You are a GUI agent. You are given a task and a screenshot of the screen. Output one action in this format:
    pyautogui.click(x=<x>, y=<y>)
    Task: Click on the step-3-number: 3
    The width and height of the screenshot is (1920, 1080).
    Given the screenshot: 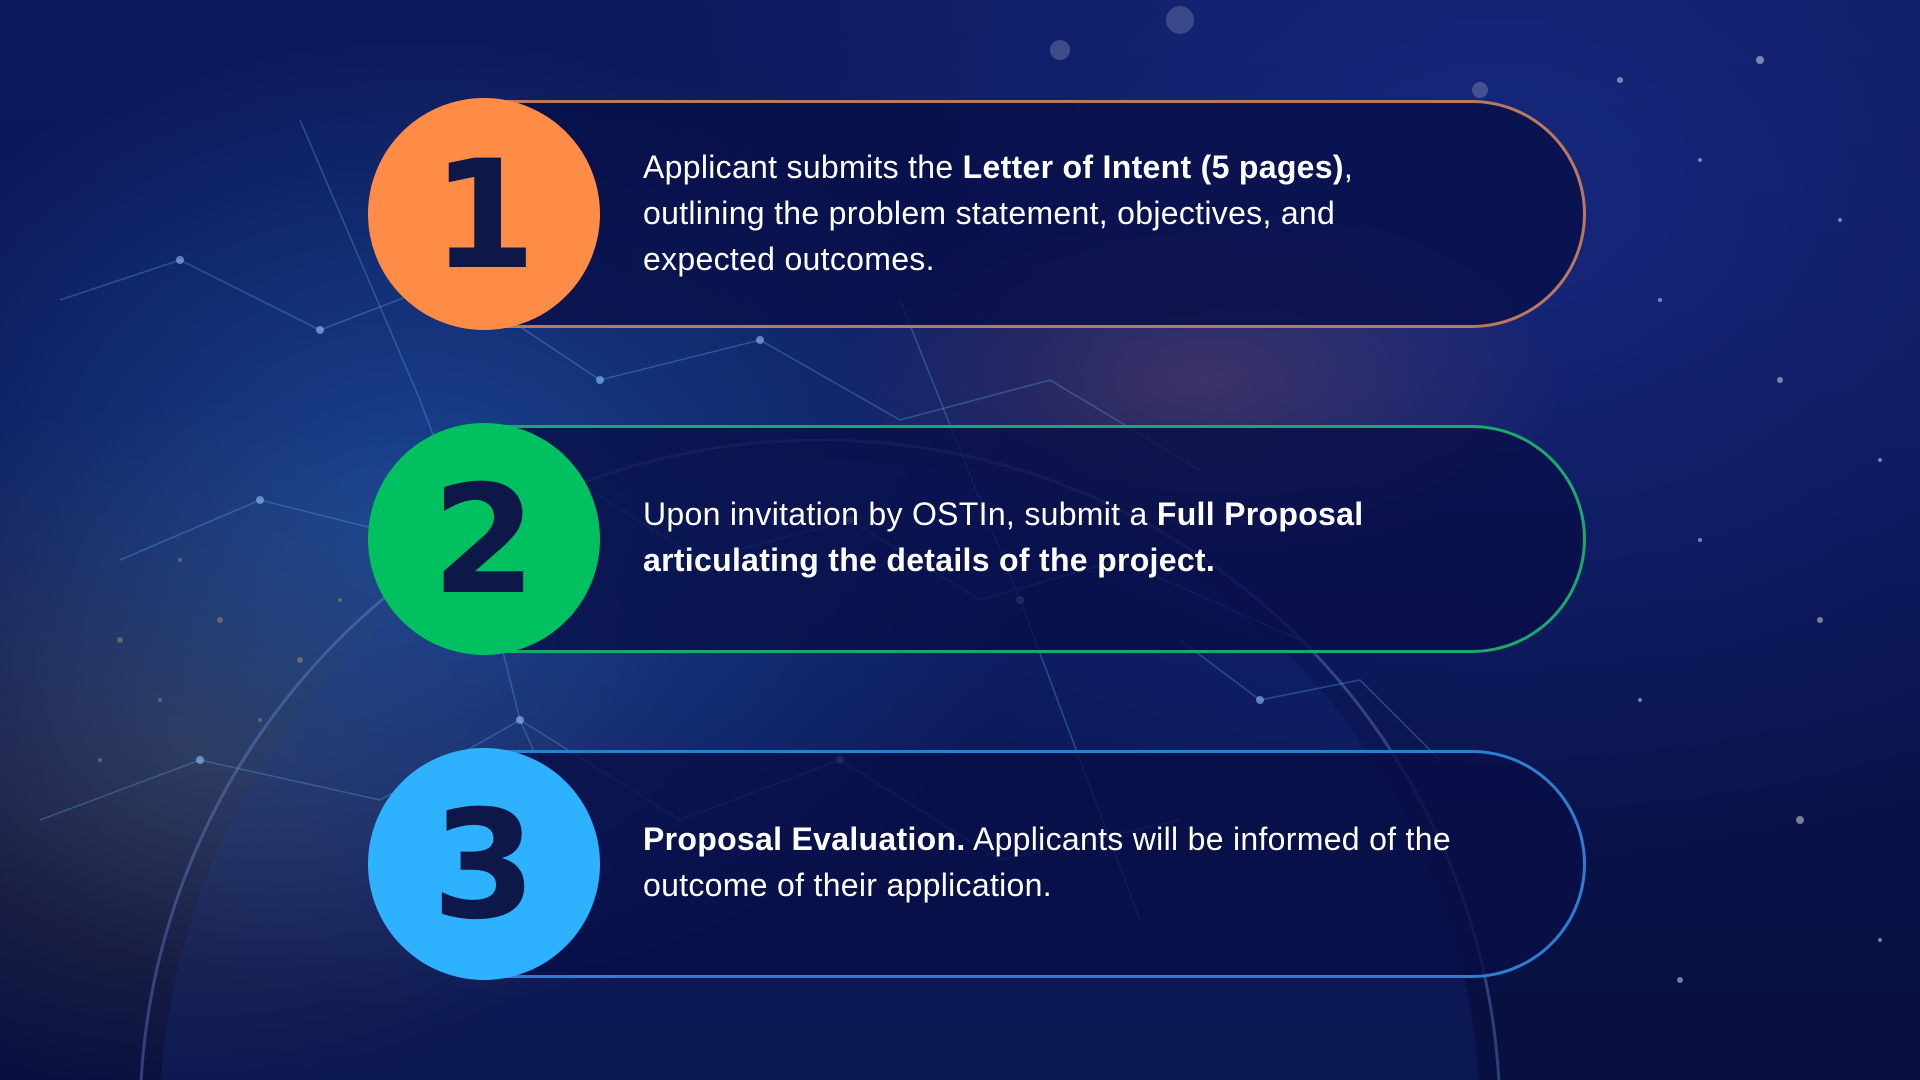 What is the action you would take?
    pyautogui.click(x=484, y=866)
    